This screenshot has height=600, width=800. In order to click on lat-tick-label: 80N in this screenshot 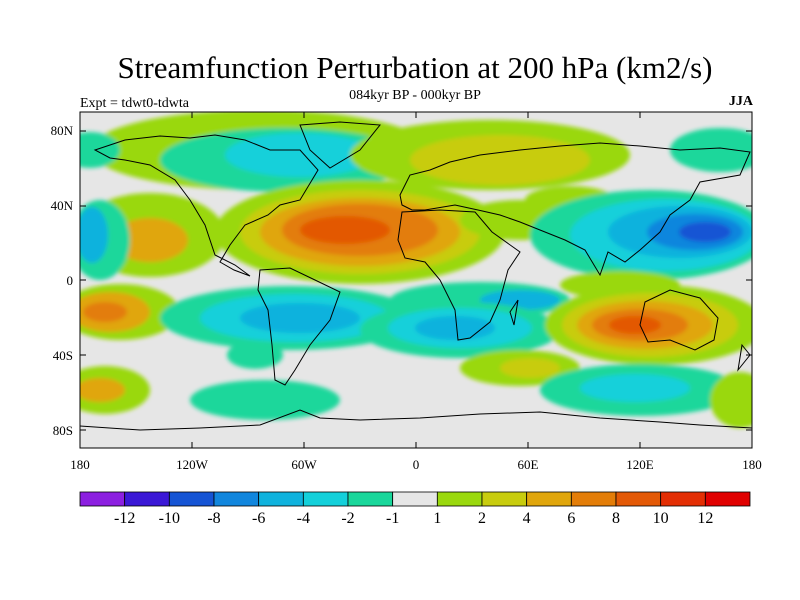, I will do `click(62, 130)`.